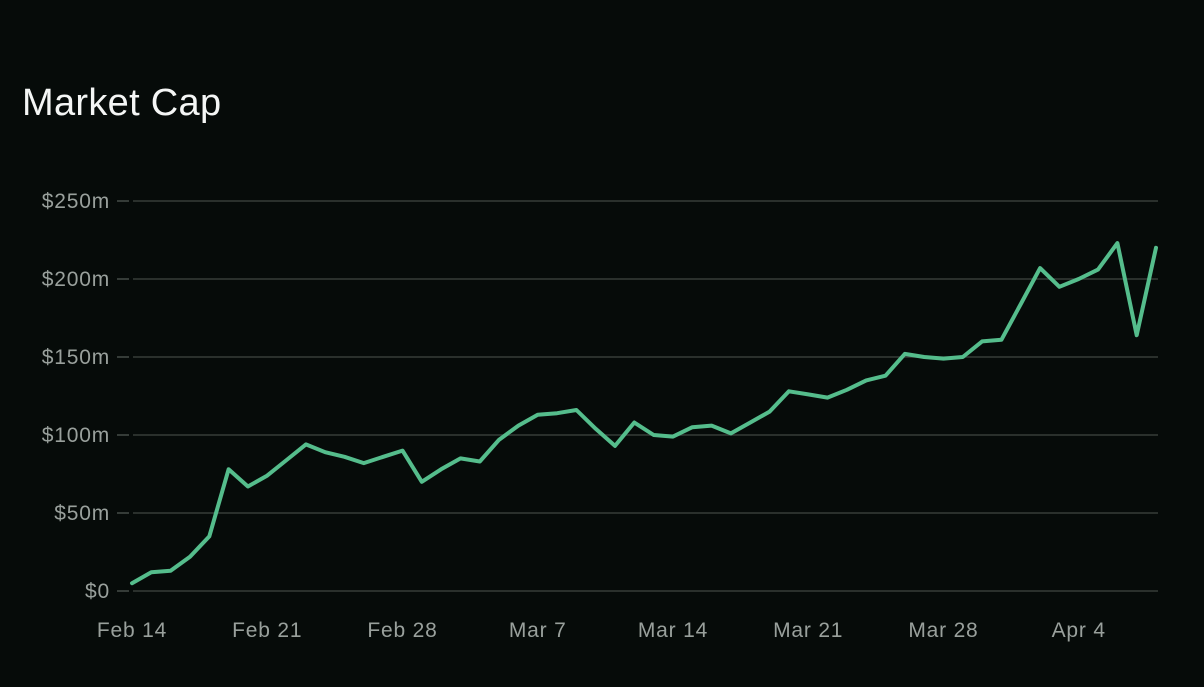 This screenshot has height=687, width=1204. What do you see at coordinates (76, 435) in the screenshot?
I see `y-axis-label: $100m` at bounding box center [76, 435].